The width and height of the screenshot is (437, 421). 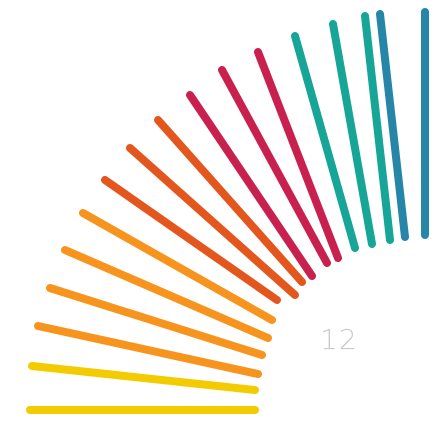 I want to click on page-number: 12, so click(x=339, y=339).